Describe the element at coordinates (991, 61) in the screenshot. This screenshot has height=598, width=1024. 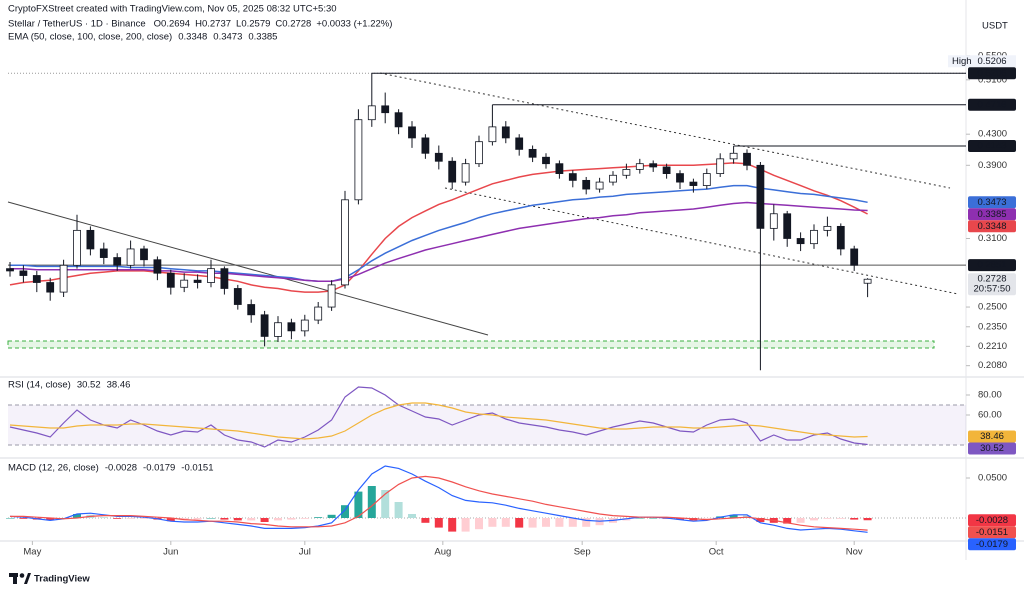
I see `high-value: 0.5206` at that location.